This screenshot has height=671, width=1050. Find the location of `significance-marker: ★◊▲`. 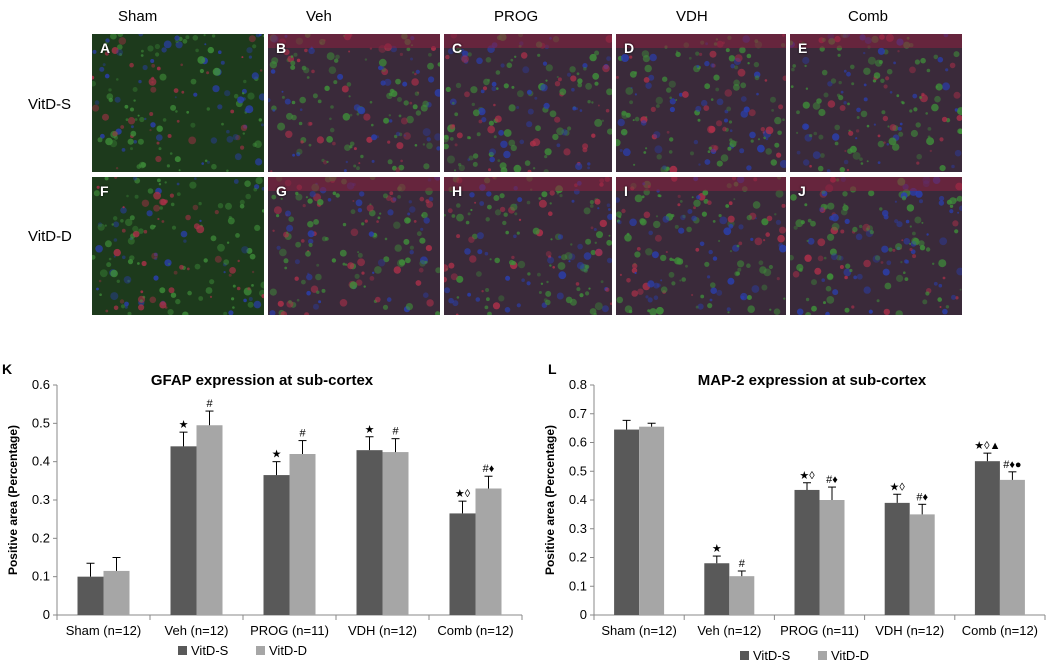

significance-marker: ★◊▲ is located at coordinates (987, 446).